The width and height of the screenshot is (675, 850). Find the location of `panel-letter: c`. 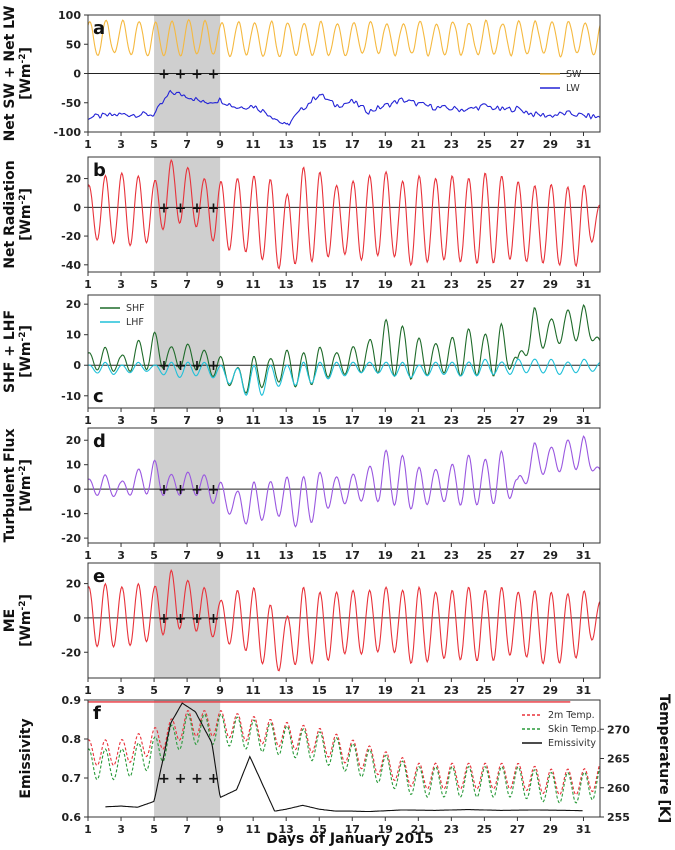

panel-letter: c is located at coordinates (98, 396).